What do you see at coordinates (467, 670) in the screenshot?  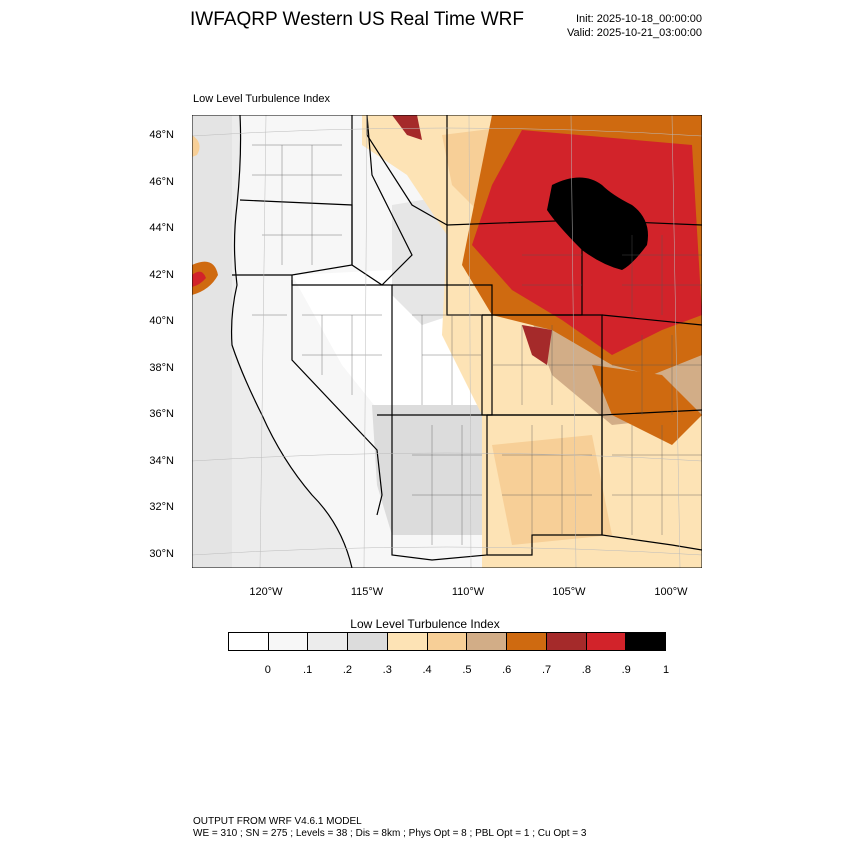 I see `colorbar-tick-label: .5` at bounding box center [467, 670].